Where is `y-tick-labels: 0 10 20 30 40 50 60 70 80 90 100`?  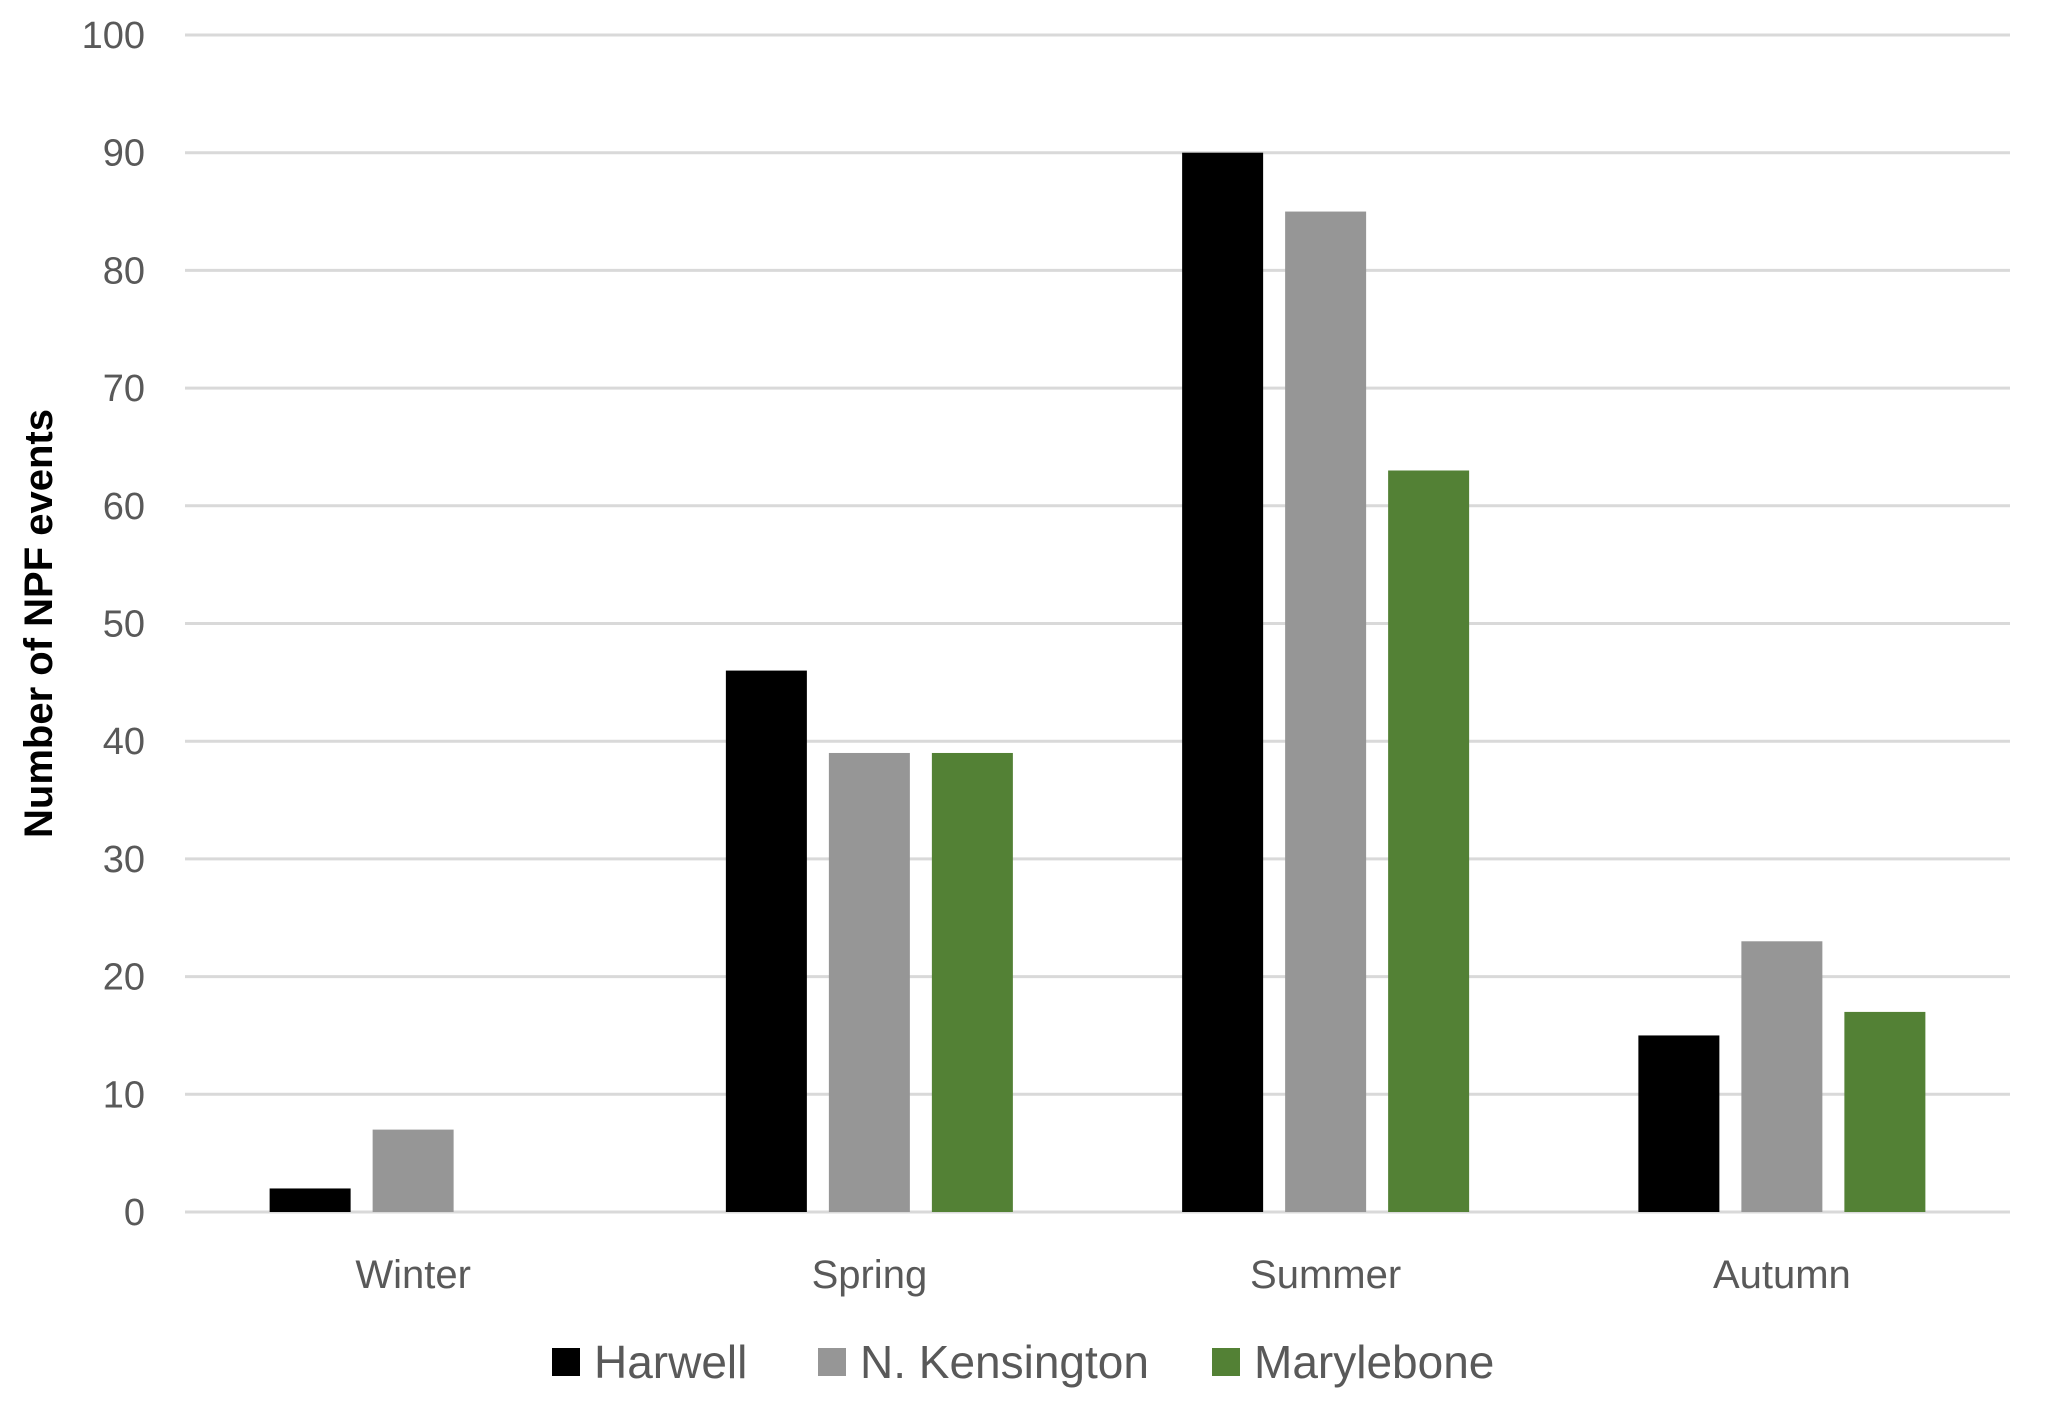
y-tick-labels: 0 10 20 30 40 50 60 70 80 90 100 is located at coordinates (113, 624).